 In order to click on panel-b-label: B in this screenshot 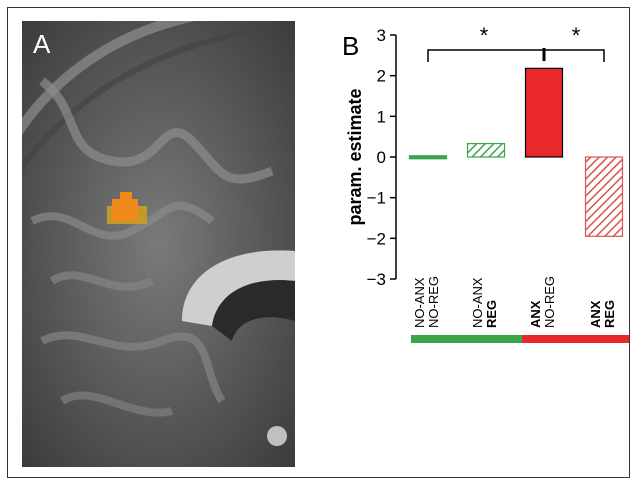, I will do `click(351, 46)`.